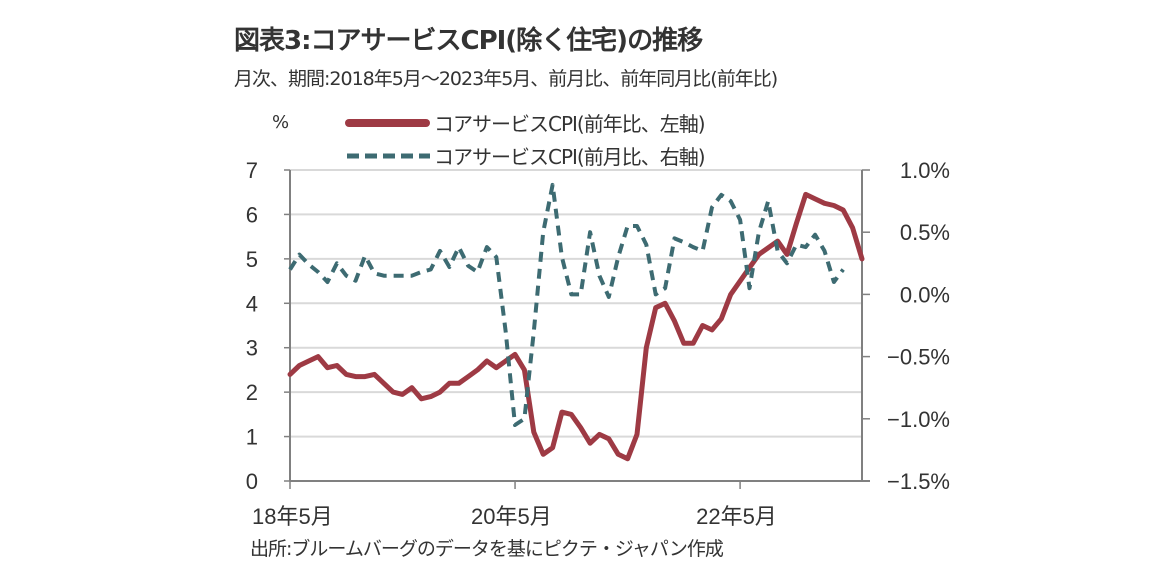  I want to click on legend-label-mom: コアサービスCPI(前月比、右軸), so click(570, 157).